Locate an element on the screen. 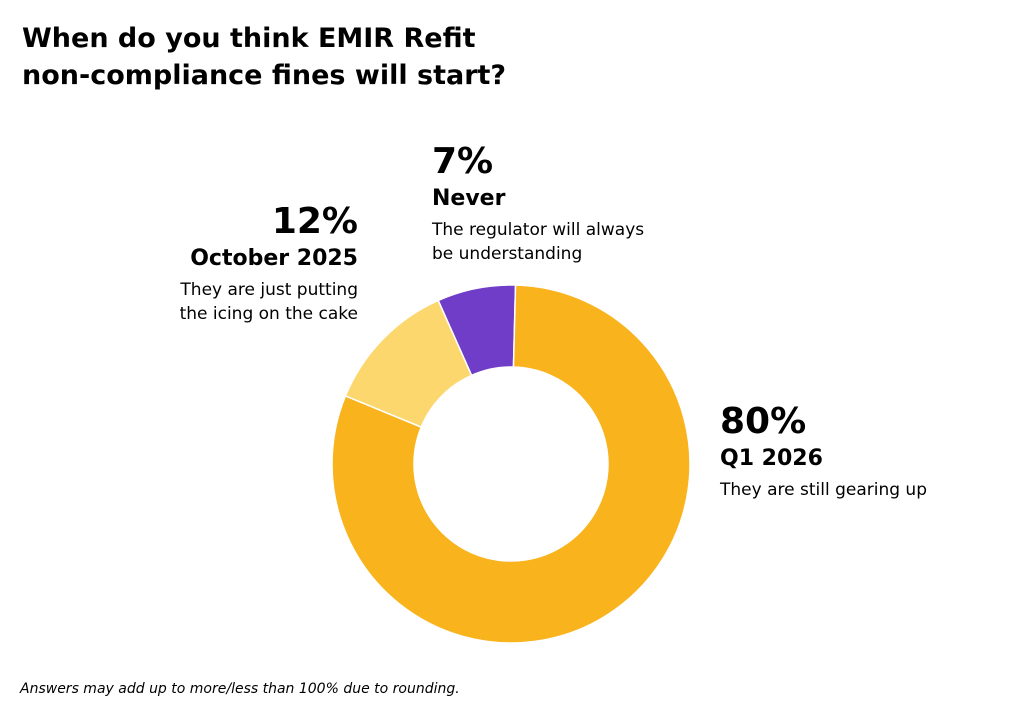 Image resolution: width=1024 pixels, height=717 pixels. chart-title-line-2: non-compliance fines will start? is located at coordinates (264, 75).